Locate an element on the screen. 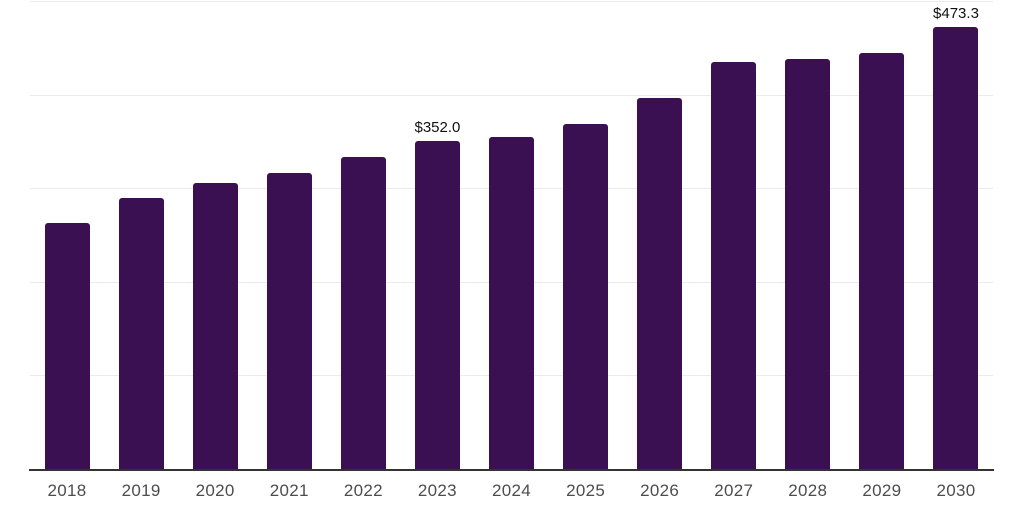 The image size is (1024, 512). bar-slot-2029 is located at coordinates (882, 236).